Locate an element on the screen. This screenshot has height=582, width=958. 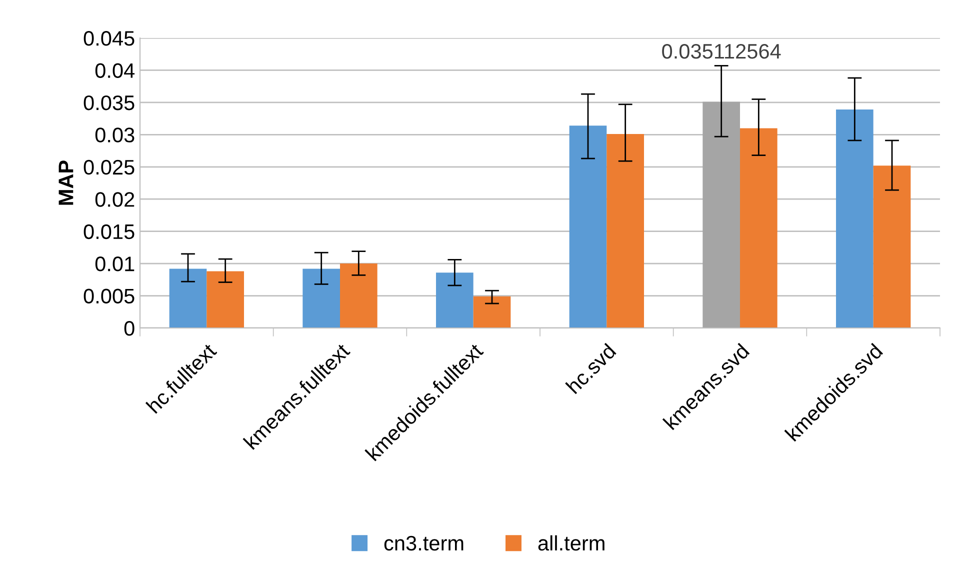
y-tick-label: 0.03 is located at coordinates (114, 135).